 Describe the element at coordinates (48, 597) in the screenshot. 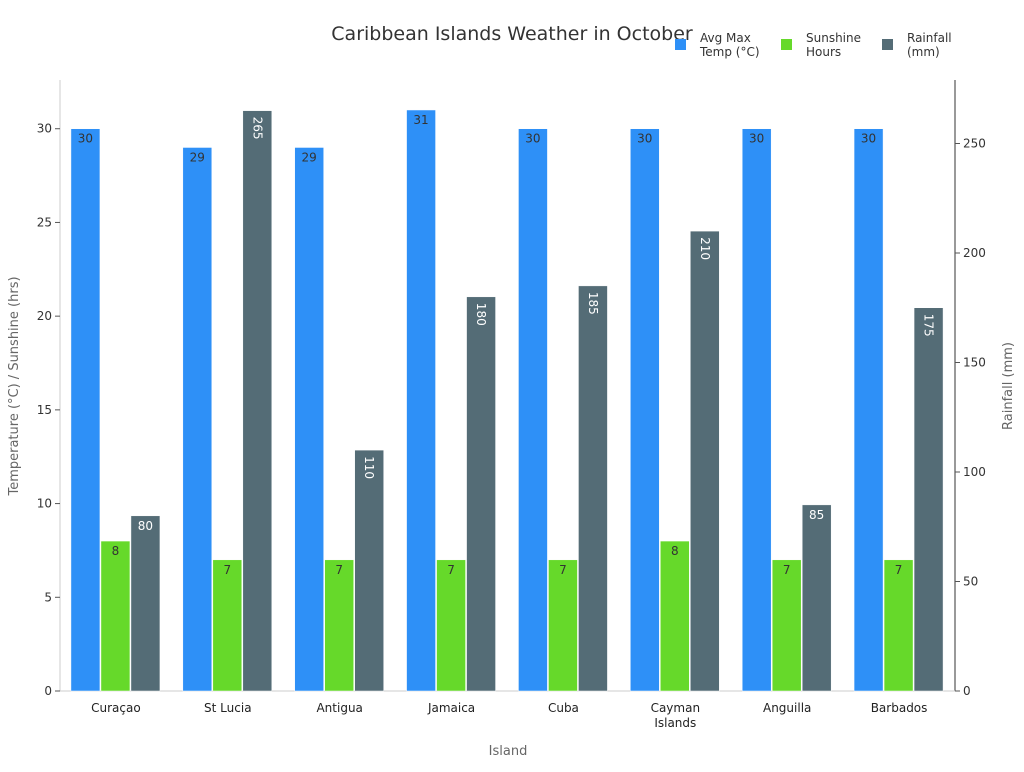

I see `y-tick-label: 5` at that location.